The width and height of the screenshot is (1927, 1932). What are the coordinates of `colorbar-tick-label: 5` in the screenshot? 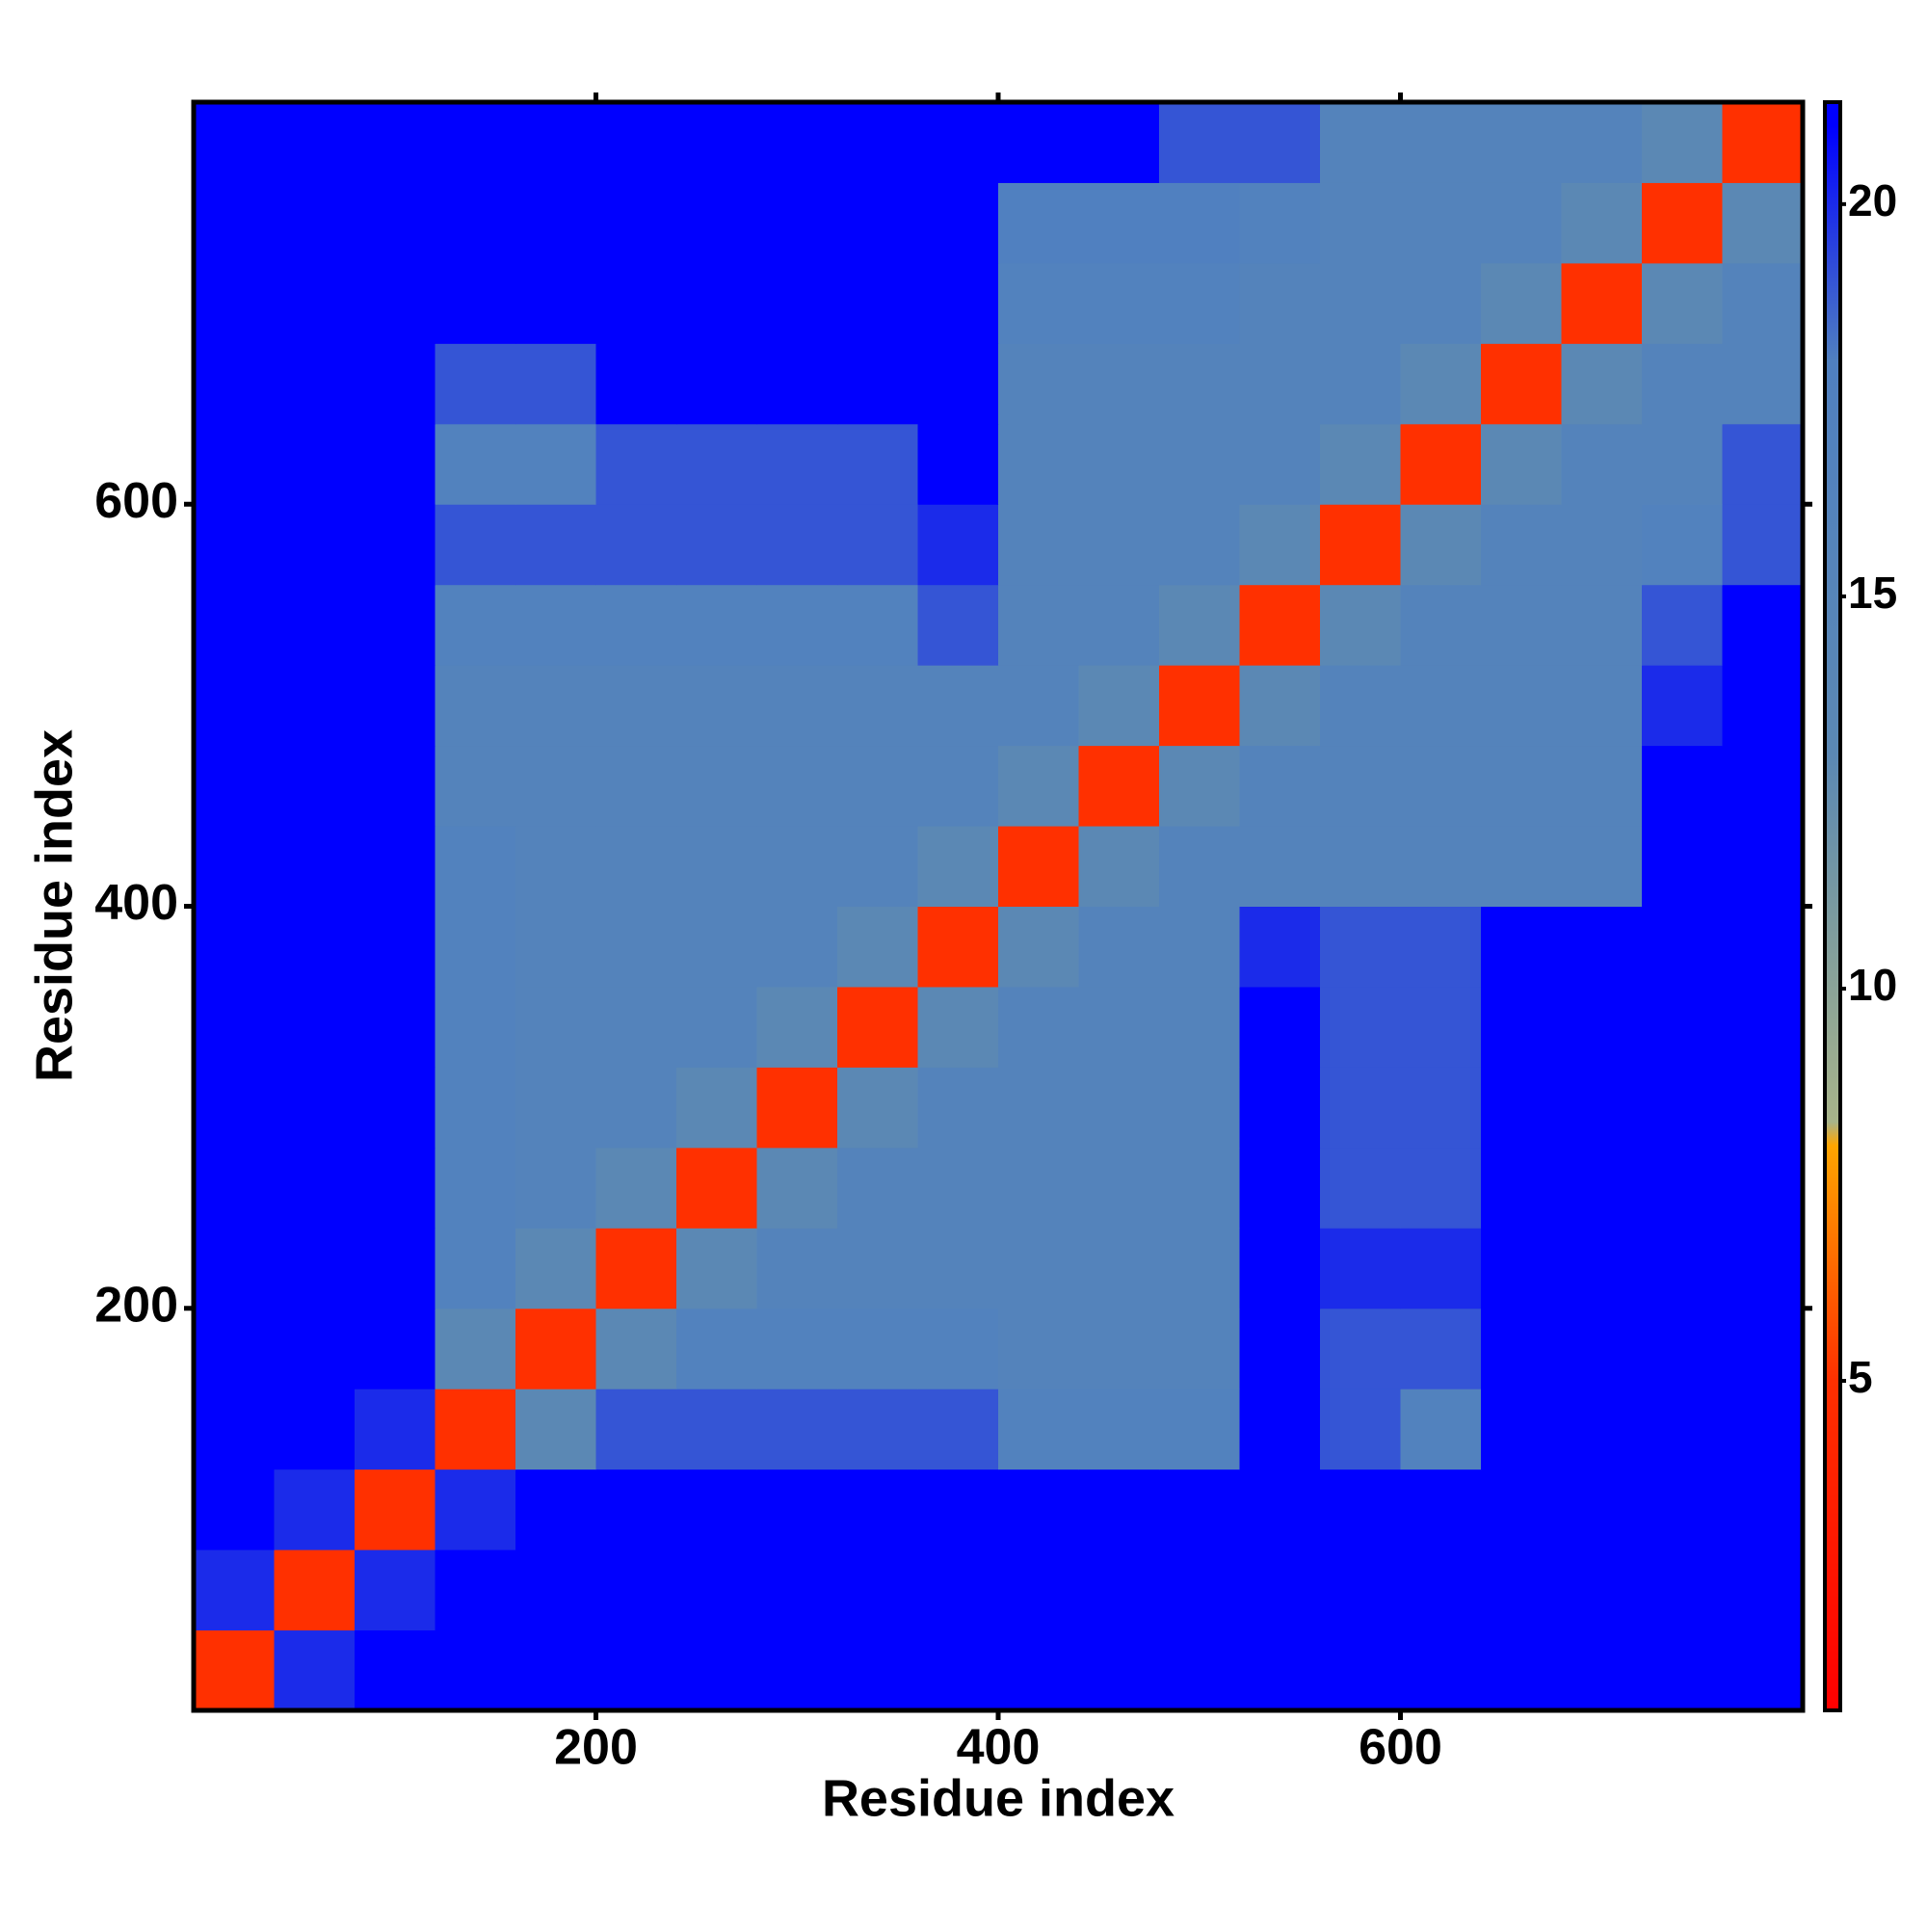 It's located at (1861, 1377).